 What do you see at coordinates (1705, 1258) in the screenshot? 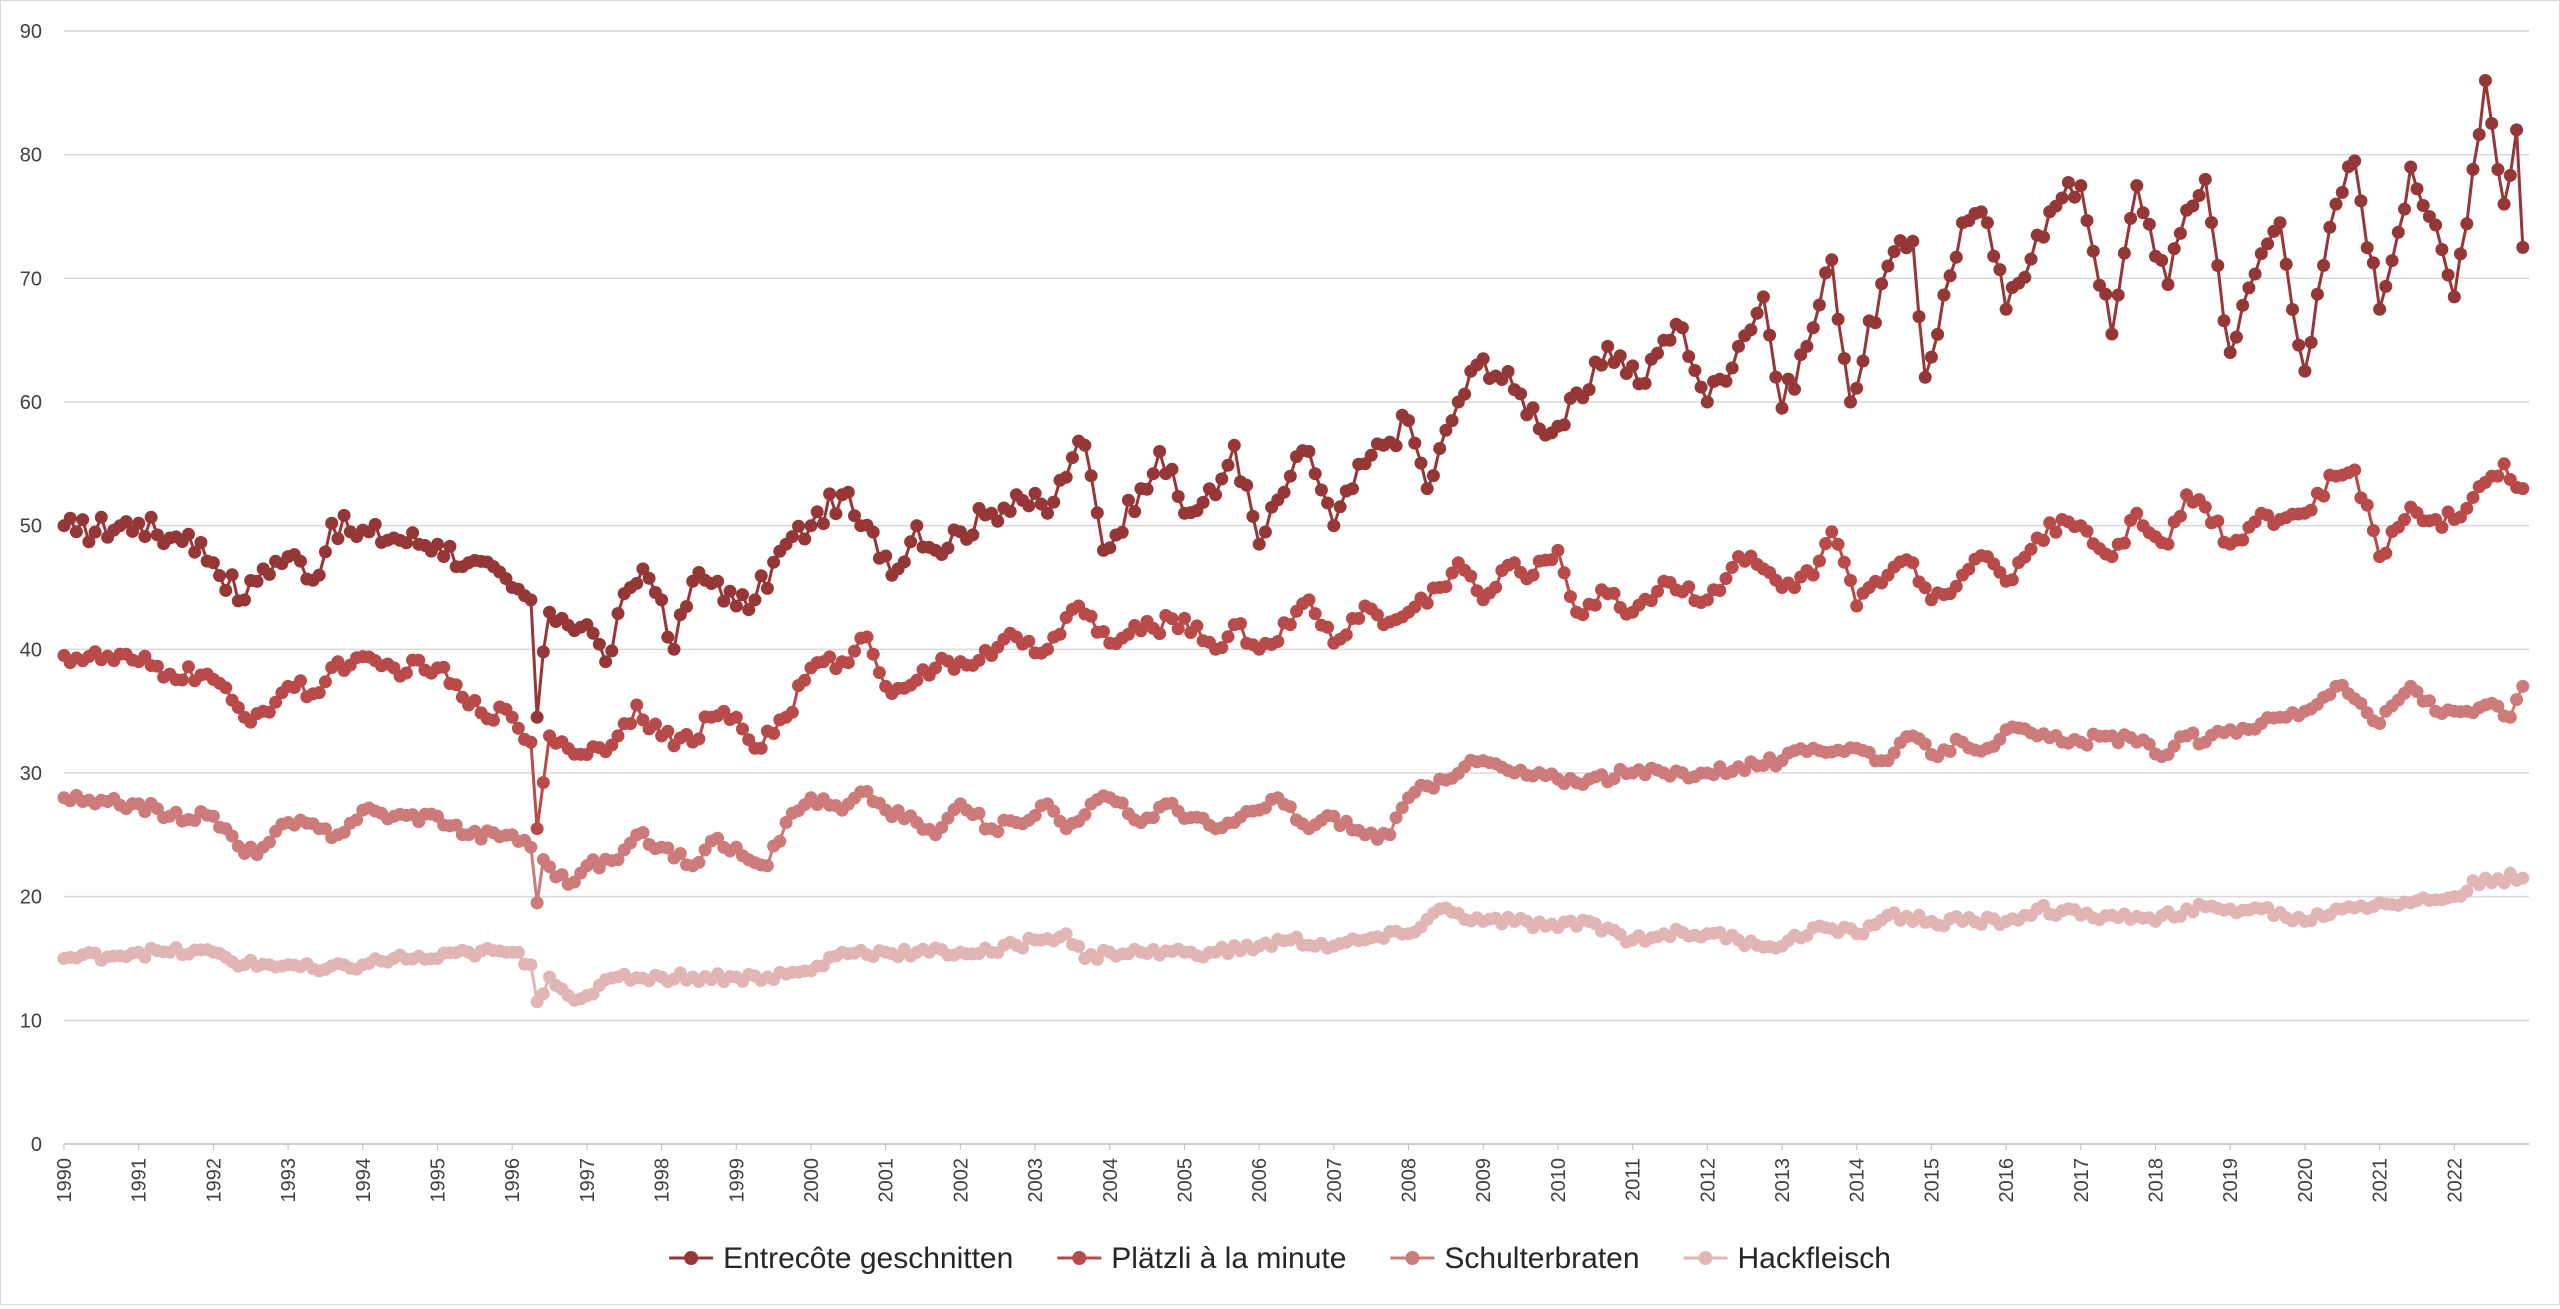
I see `legend-marker` at bounding box center [1705, 1258].